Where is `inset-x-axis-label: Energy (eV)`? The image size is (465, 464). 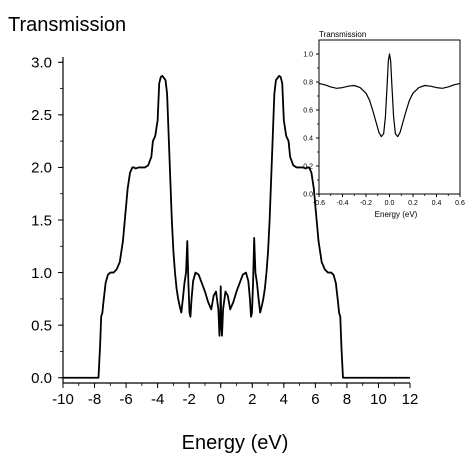
inset-x-axis-label: Energy (eV) is located at coordinates (396, 214).